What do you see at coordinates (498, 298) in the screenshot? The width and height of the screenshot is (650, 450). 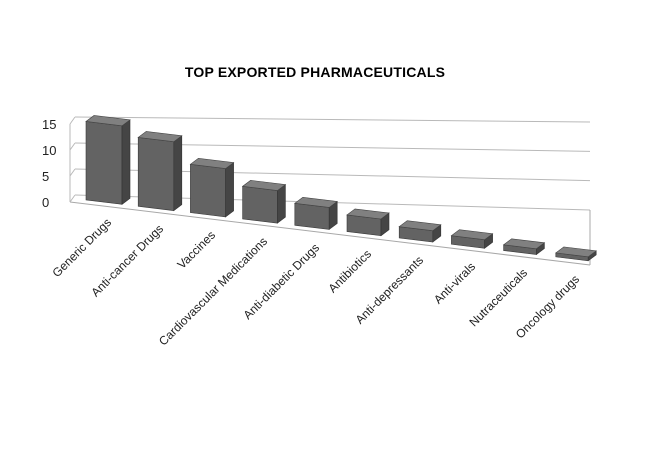 I see `x-category-label: Nutraceuticals` at bounding box center [498, 298].